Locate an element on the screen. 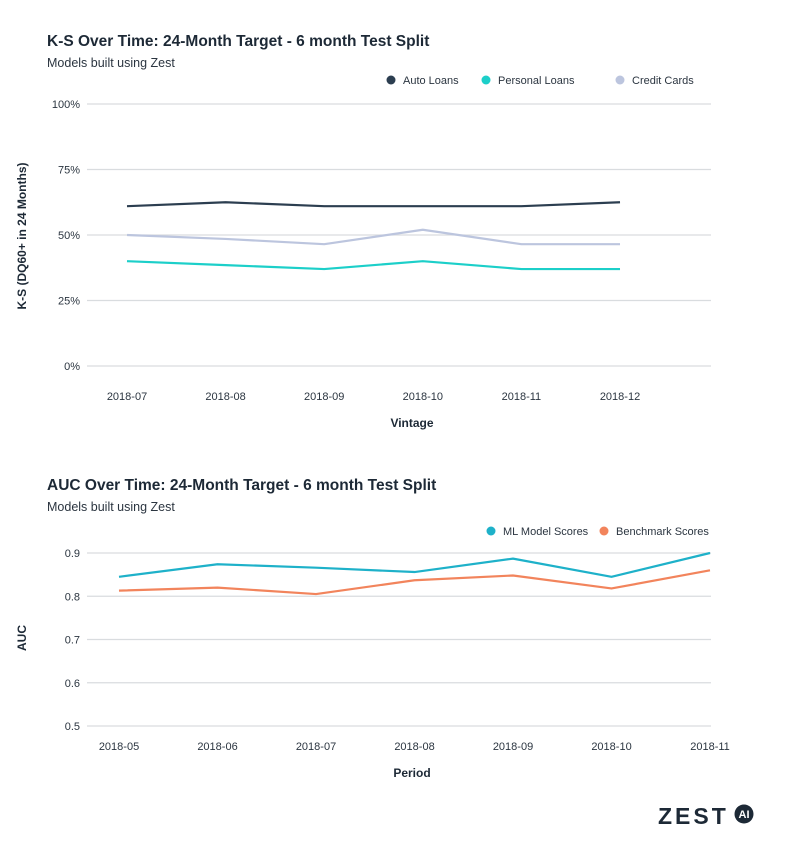 Image resolution: width=798 pixels, height=854 pixels. y-tick-label: 0.6 is located at coordinates (72, 684).